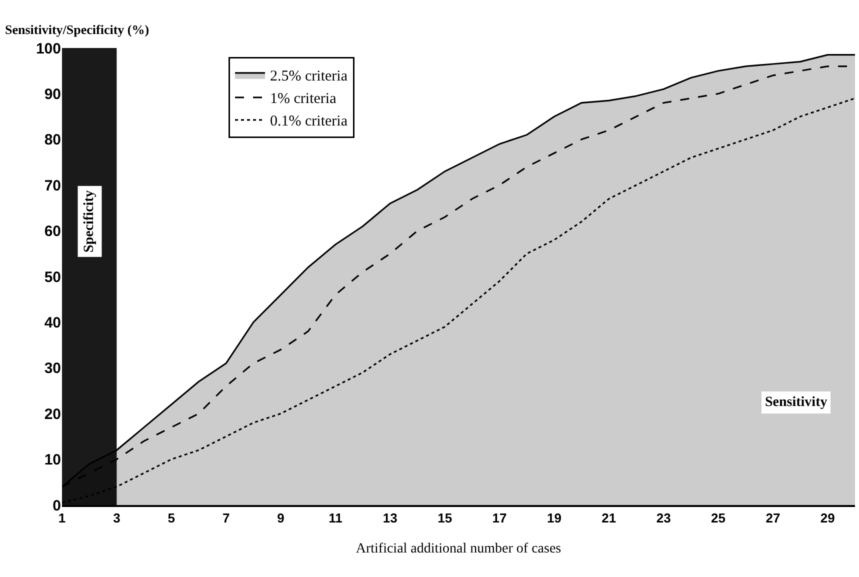 The height and width of the screenshot is (577, 859). Describe the element at coordinates (90, 221) in the screenshot. I see `band-label: Specificity` at that location.